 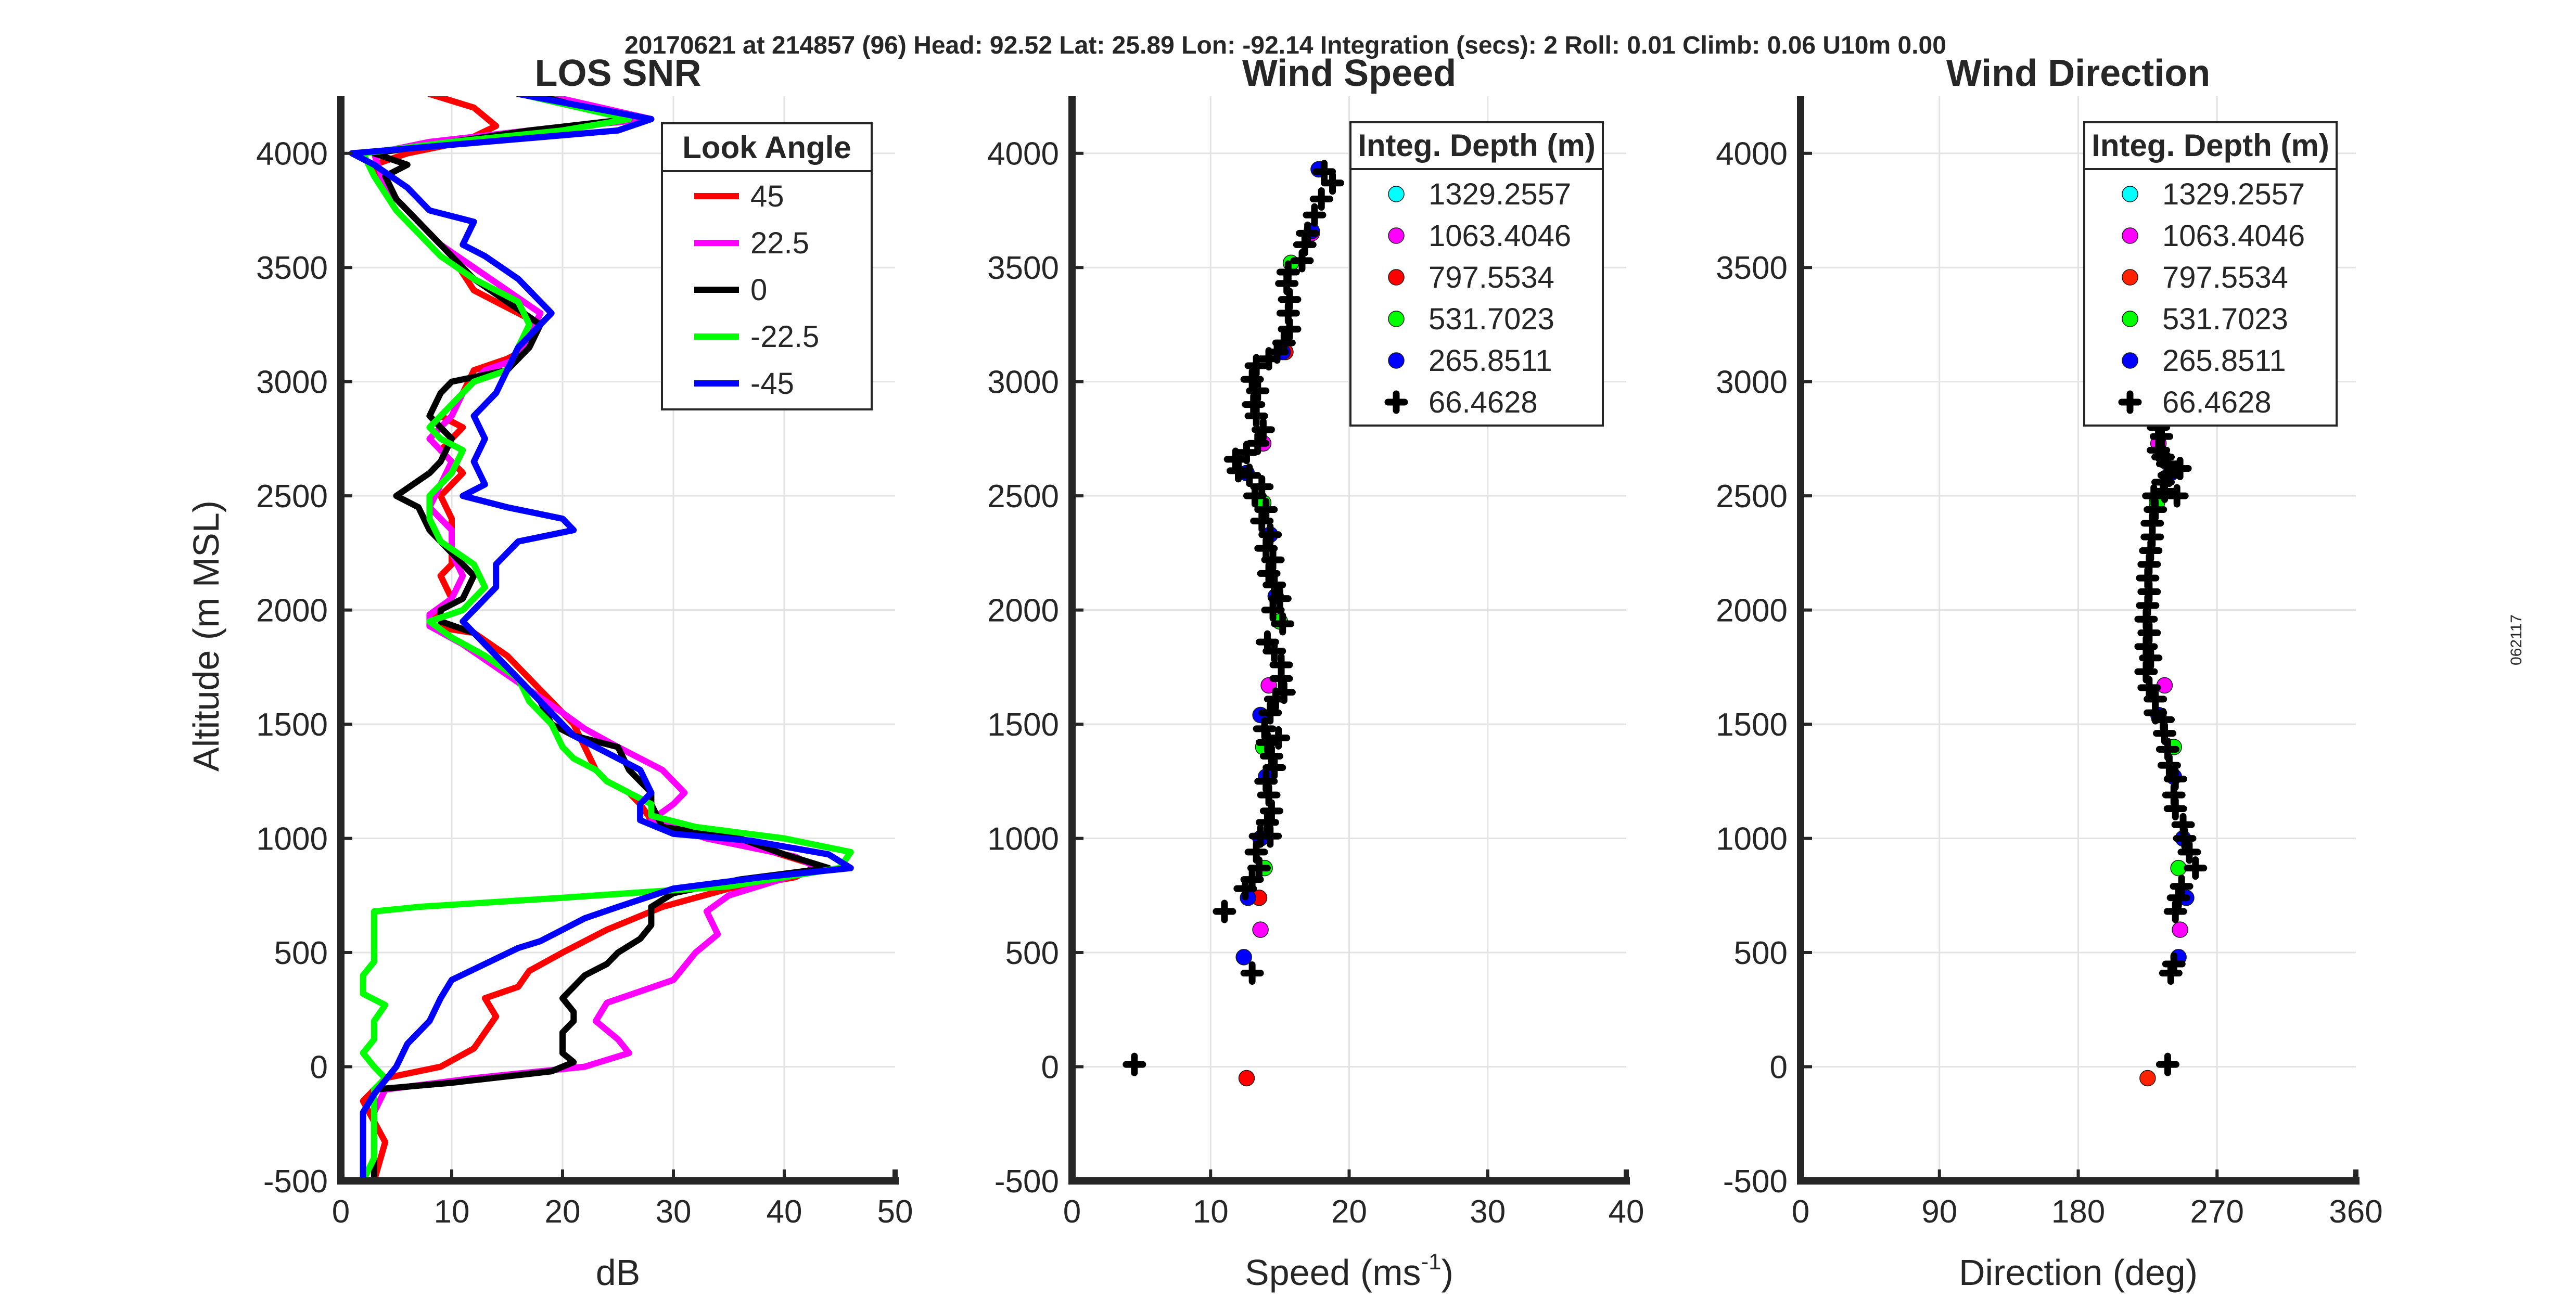 What do you see at coordinates (206, 635) in the screenshot?
I see `y-axis-label: Altitude (m MSL)` at bounding box center [206, 635].